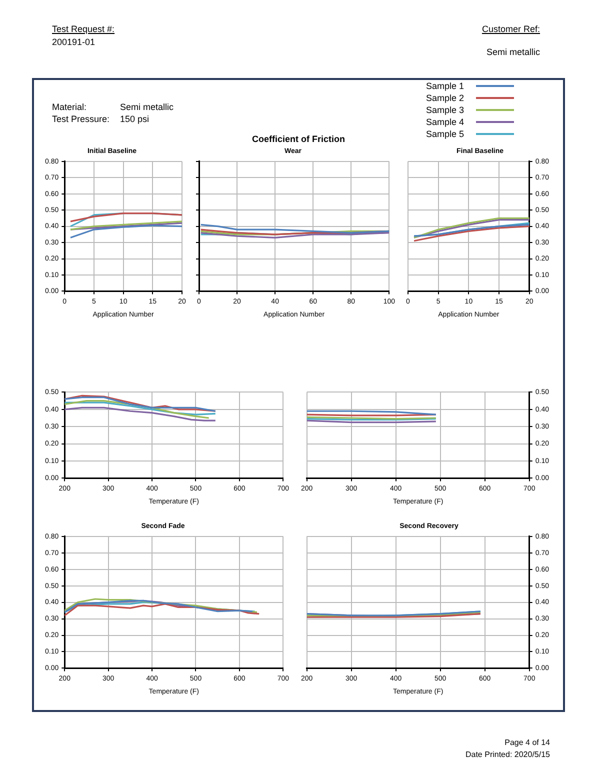 This screenshot has width=592, height=763. Describe the element at coordinates (446, 86) in the screenshot. I see `legend-label: Sample 1` at that location.